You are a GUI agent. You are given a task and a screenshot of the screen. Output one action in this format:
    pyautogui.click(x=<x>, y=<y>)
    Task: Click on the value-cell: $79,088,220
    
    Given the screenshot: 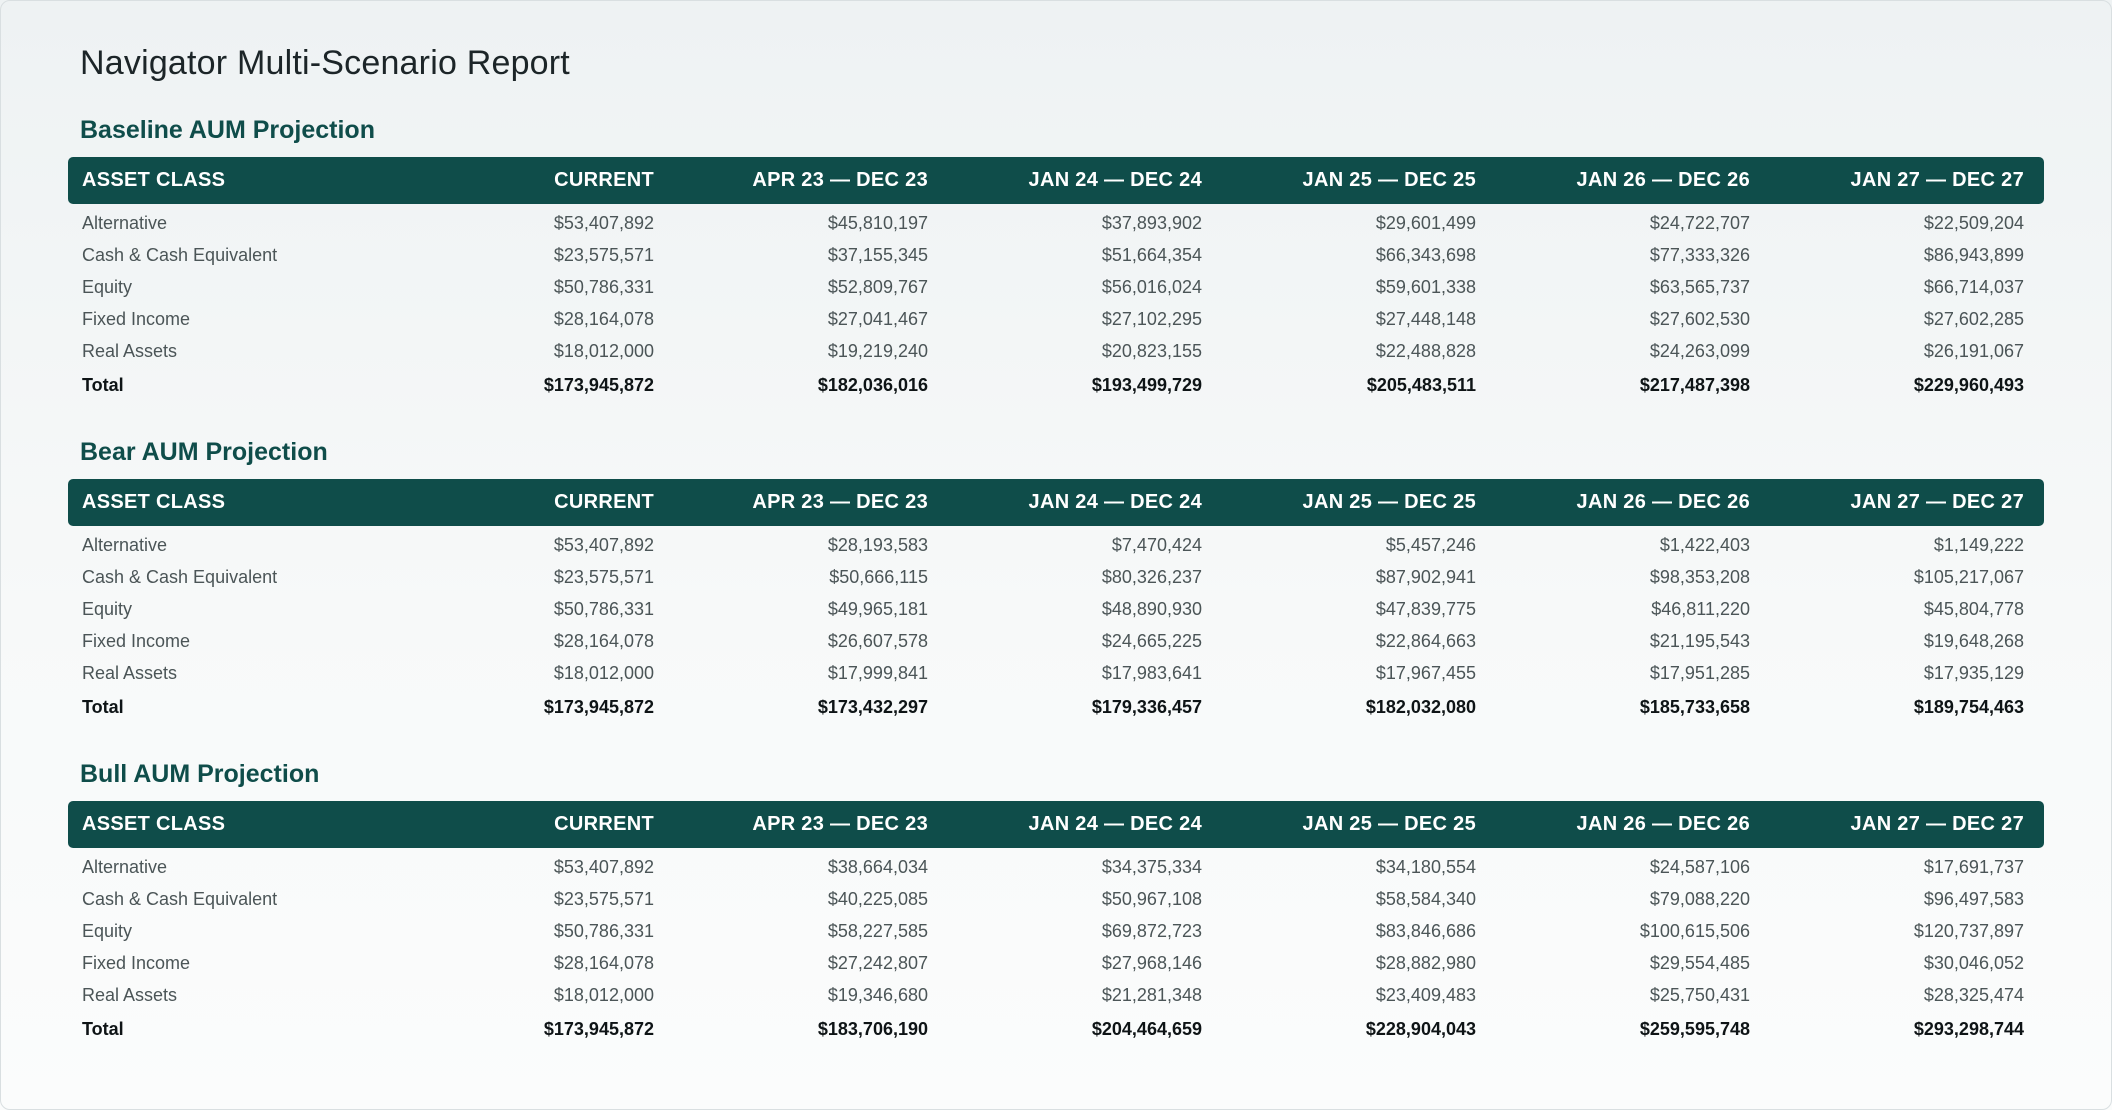 What is the action you would take?
    pyautogui.click(x=1699, y=899)
    